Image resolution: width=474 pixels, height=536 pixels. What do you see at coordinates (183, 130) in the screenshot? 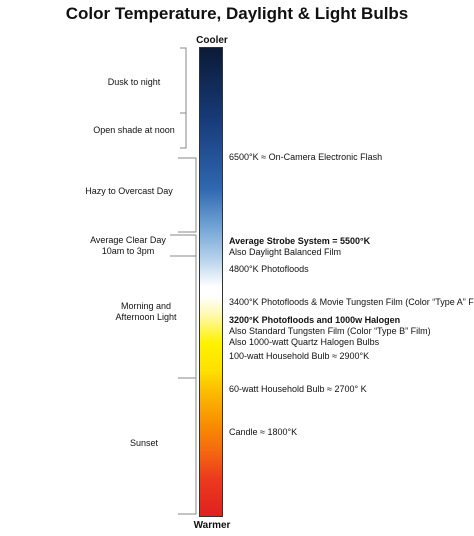
I see `bracket-open-shade` at bounding box center [183, 130].